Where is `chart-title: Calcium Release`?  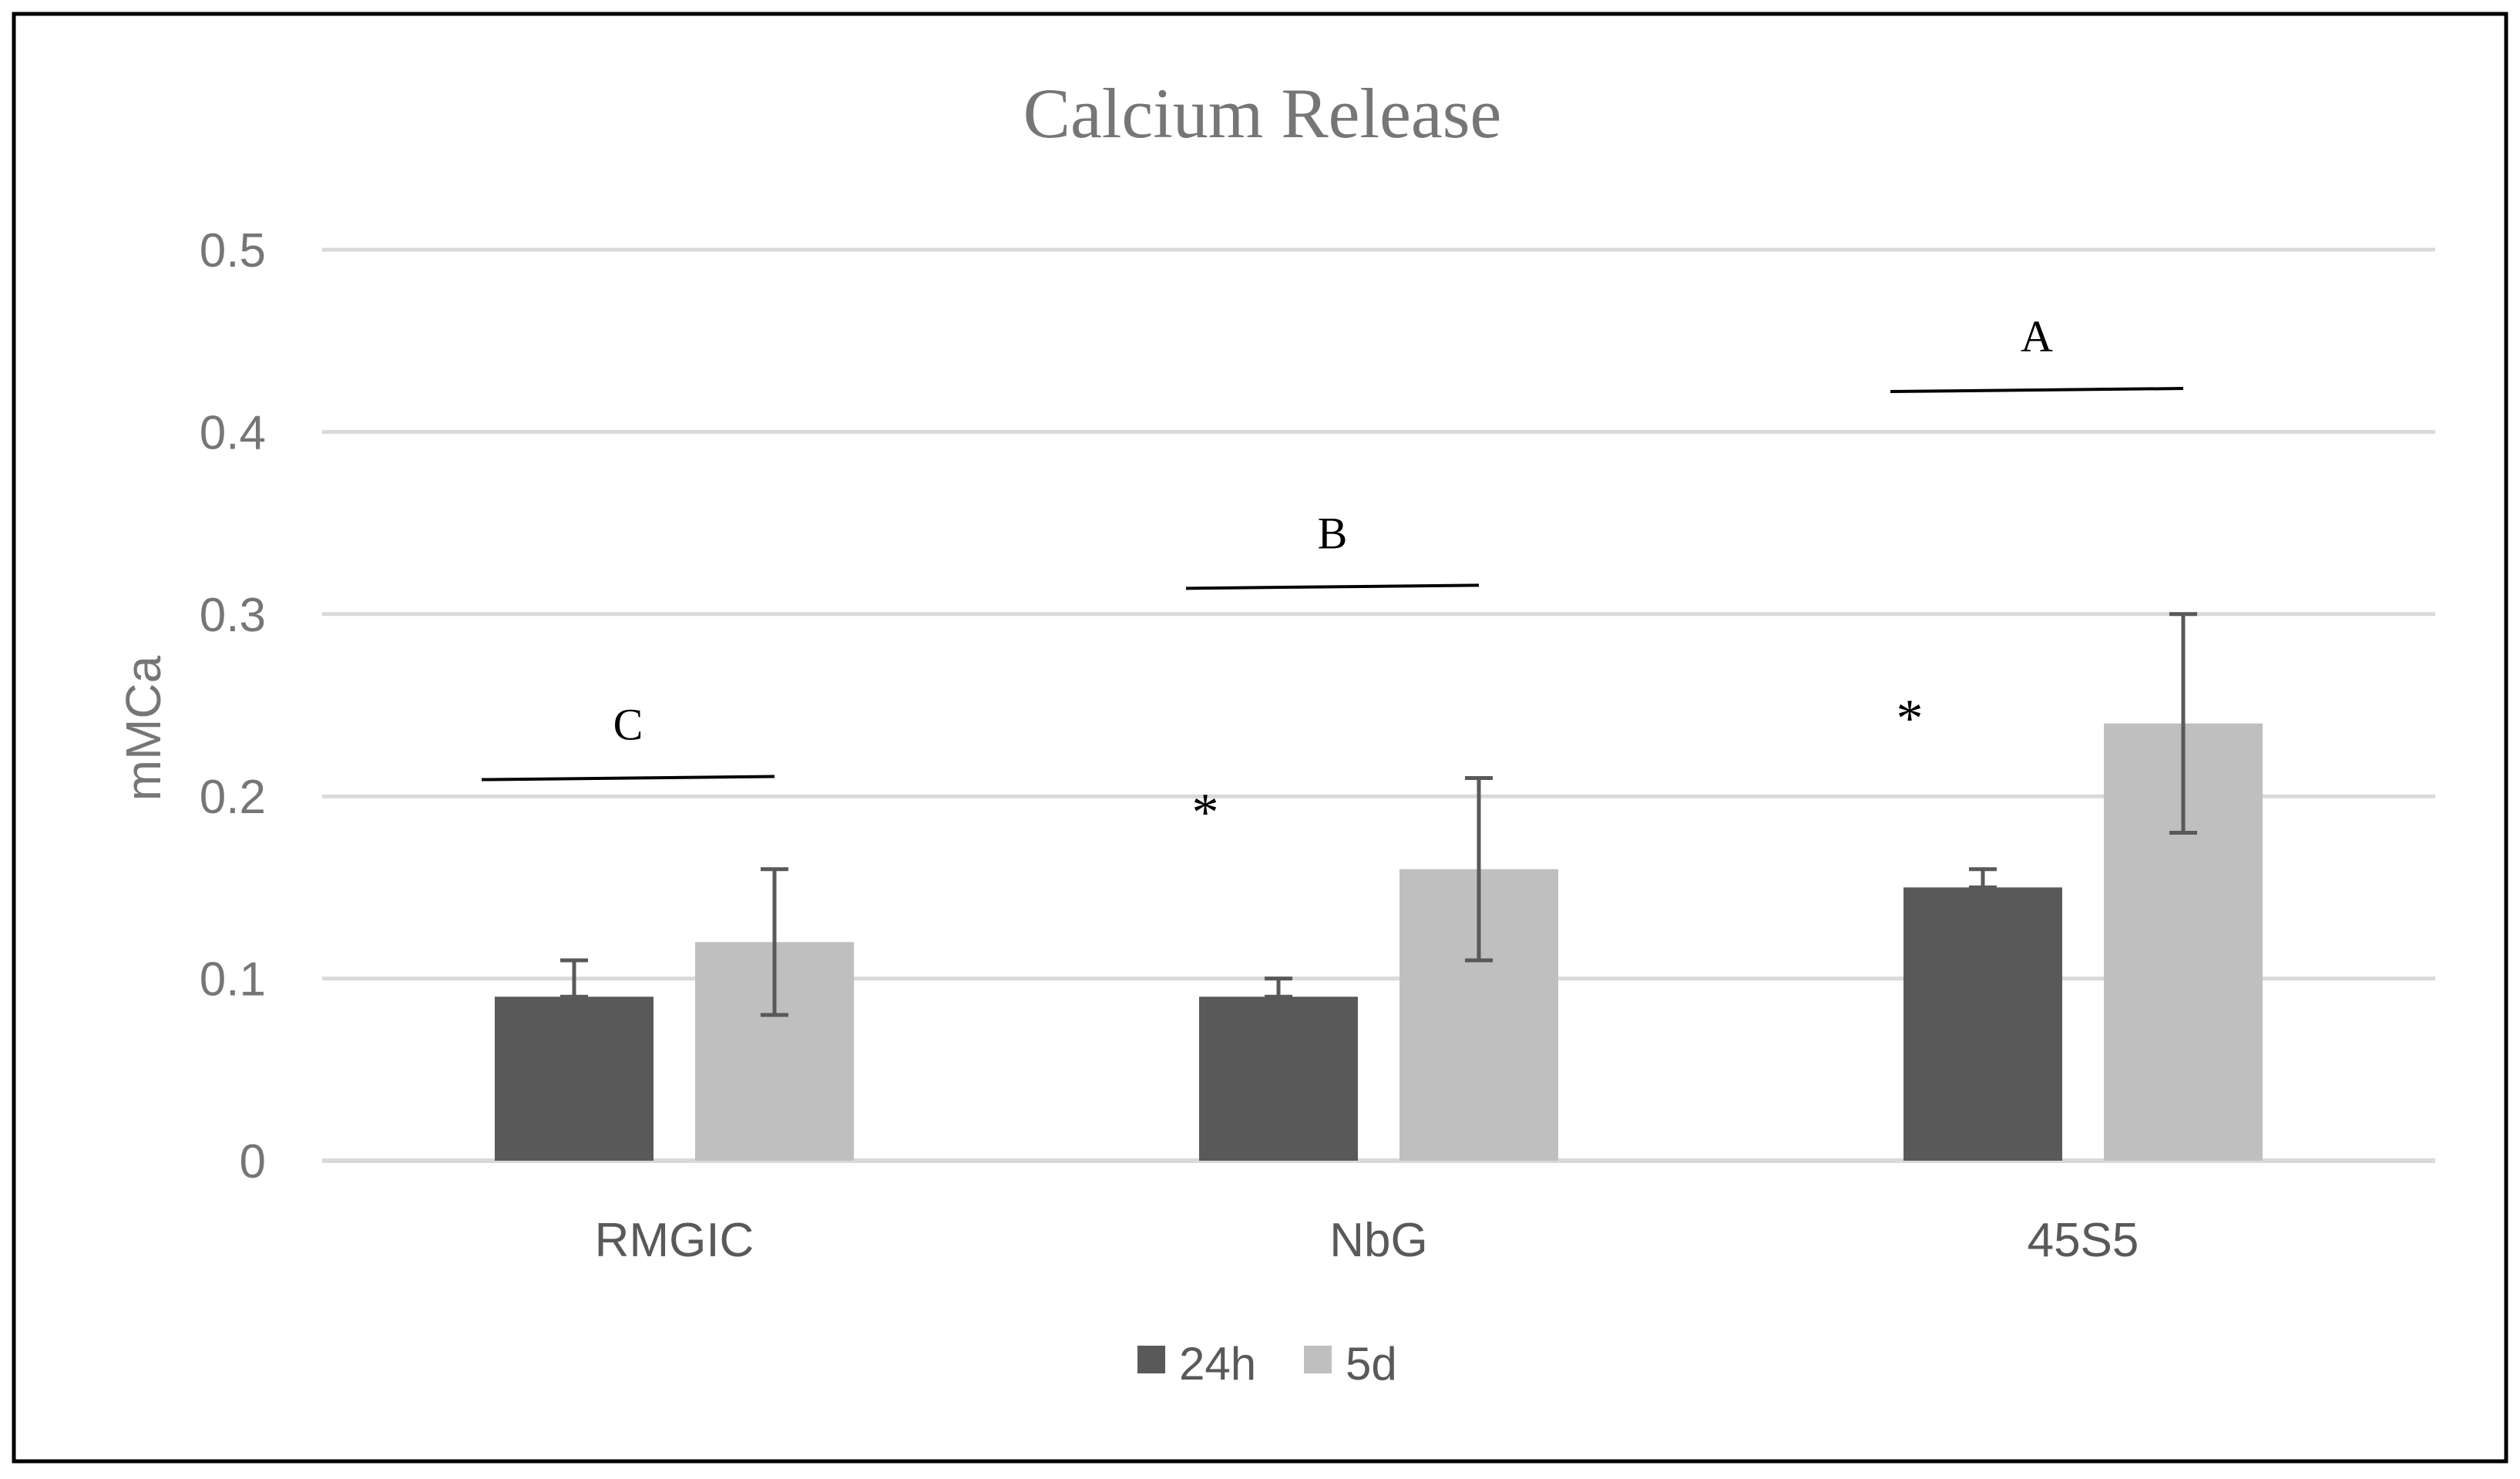
chart-title: Calcium Release is located at coordinates (1263, 113).